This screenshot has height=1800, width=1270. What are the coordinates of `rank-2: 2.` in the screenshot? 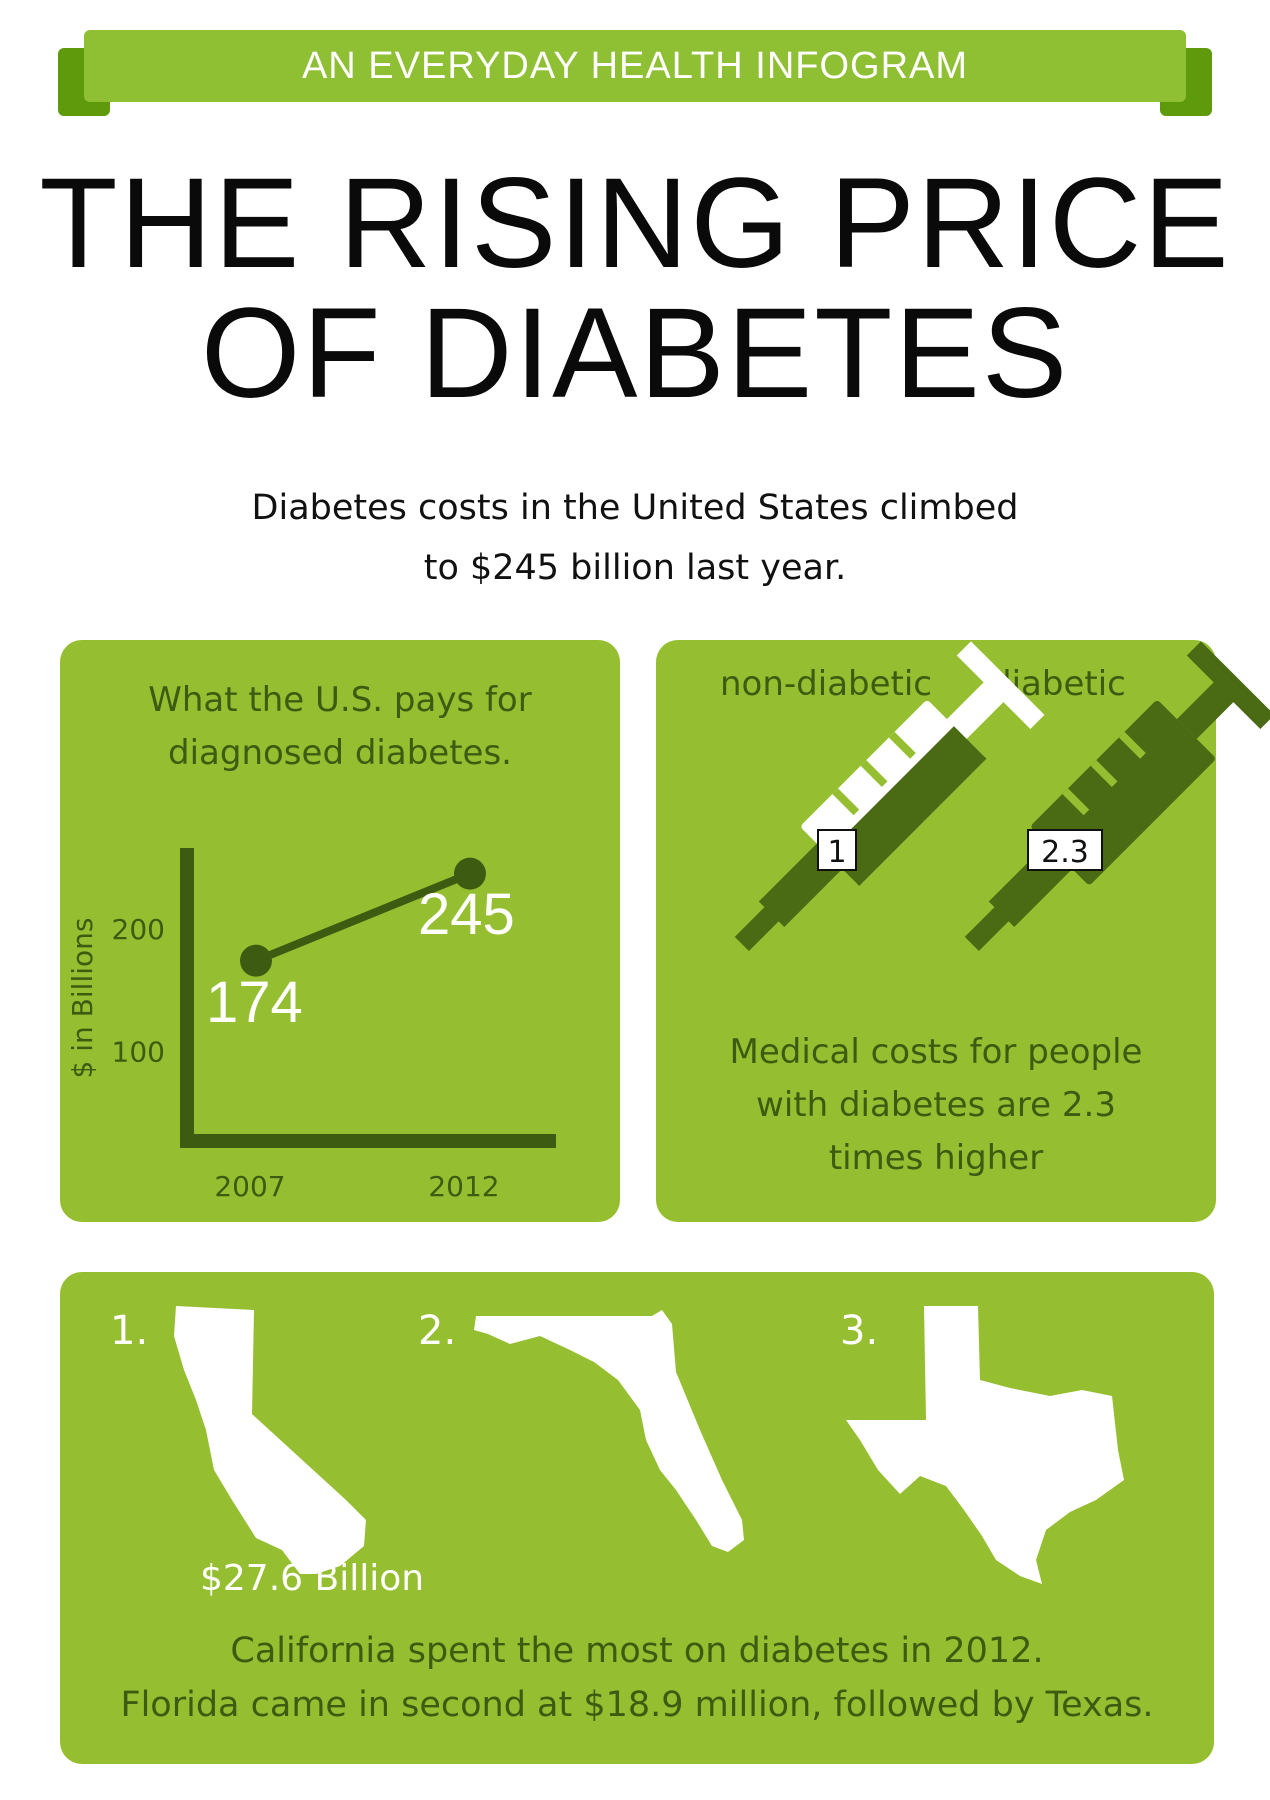 It's located at (437, 1331).